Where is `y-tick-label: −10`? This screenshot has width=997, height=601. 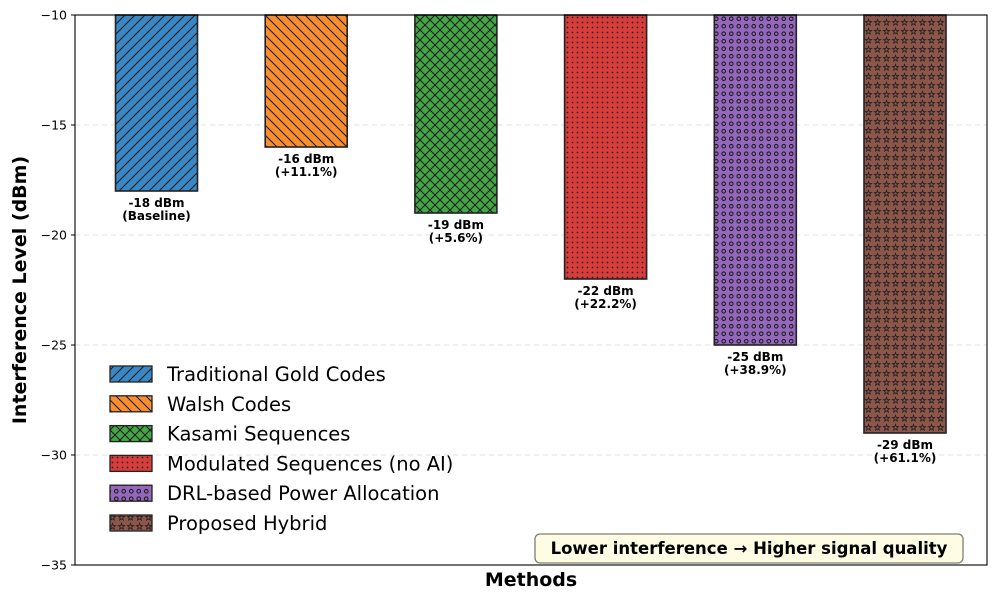 y-tick-label: −10 is located at coordinates (54, 15).